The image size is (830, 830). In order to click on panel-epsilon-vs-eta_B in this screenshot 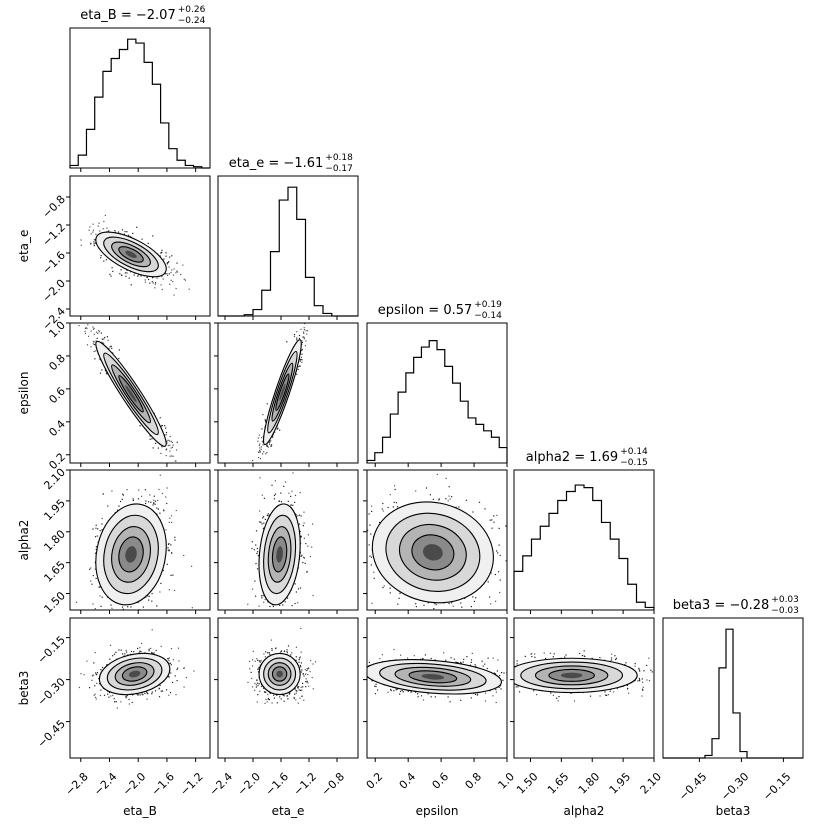, I will do `click(128, 393)`.